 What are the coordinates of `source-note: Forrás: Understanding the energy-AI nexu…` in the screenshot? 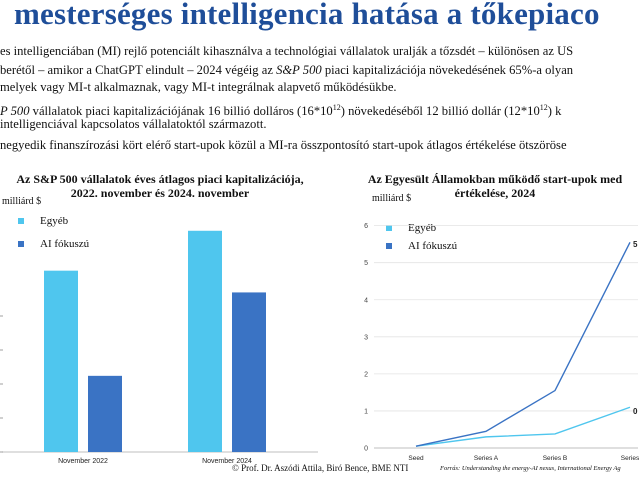 It's located at (530, 468).